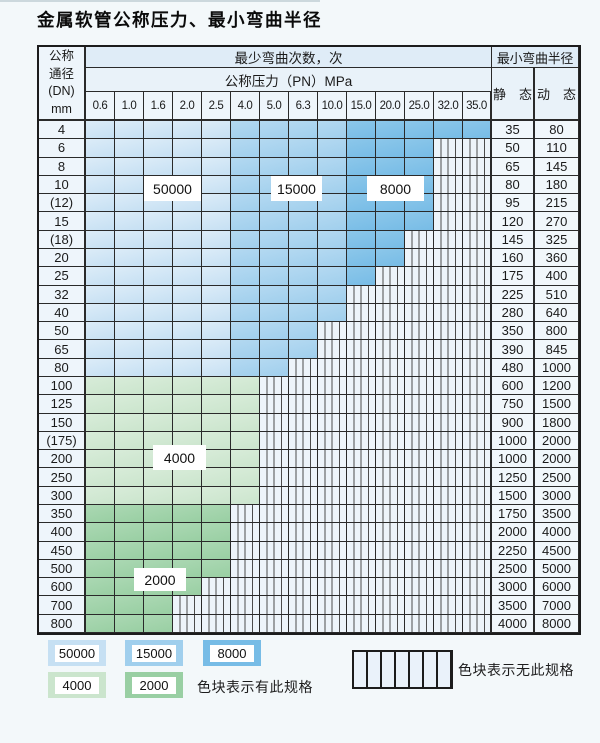  What do you see at coordinates (172, 188) in the screenshot?
I see `region-label: 50000` at bounding box center [172, 188].